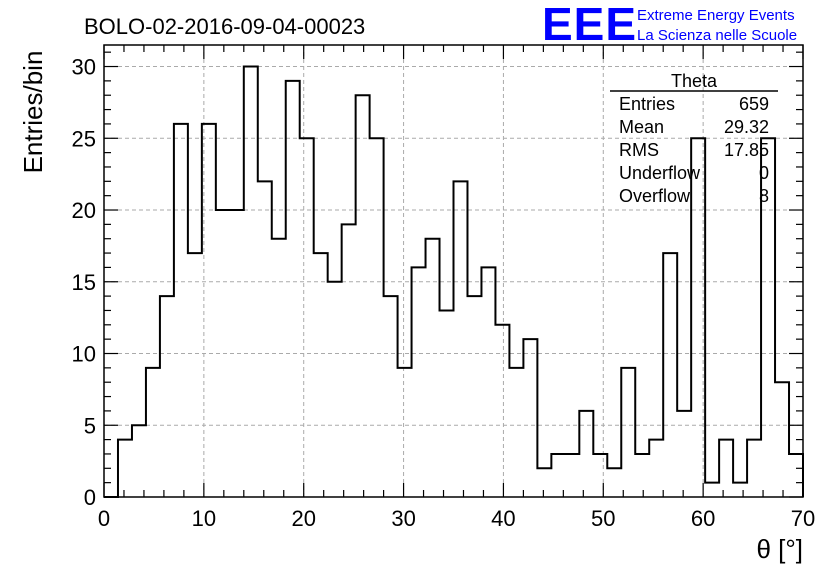  Describe the element at coordinates (647, 104) in the screenshot. I see `stats-label: Entries` at that location.